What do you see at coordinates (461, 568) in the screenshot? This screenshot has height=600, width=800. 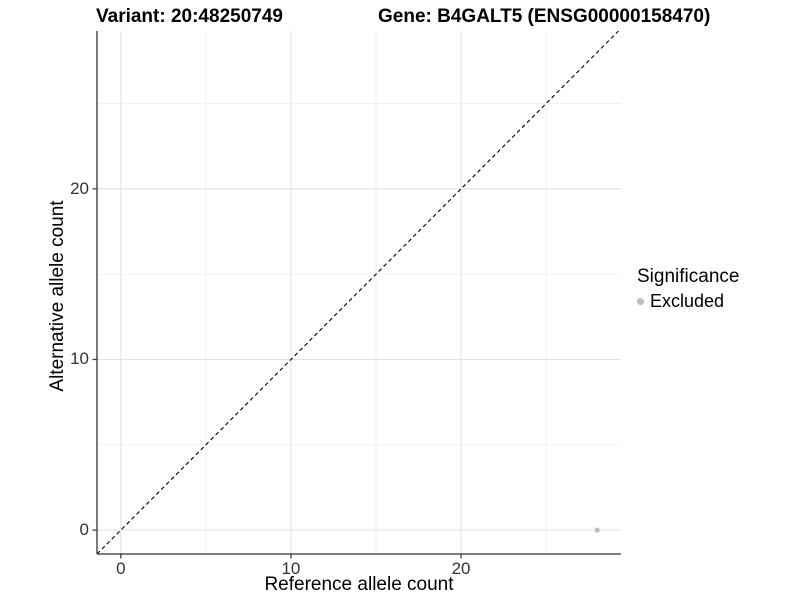 I see `x-tick-label: 20` at bounding box center [461, 568].